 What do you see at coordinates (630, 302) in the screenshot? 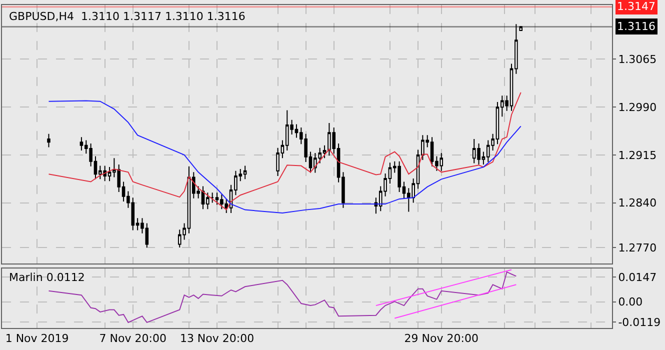
I see `y-tick-label: 0.00` at bounding box center [630, 302].